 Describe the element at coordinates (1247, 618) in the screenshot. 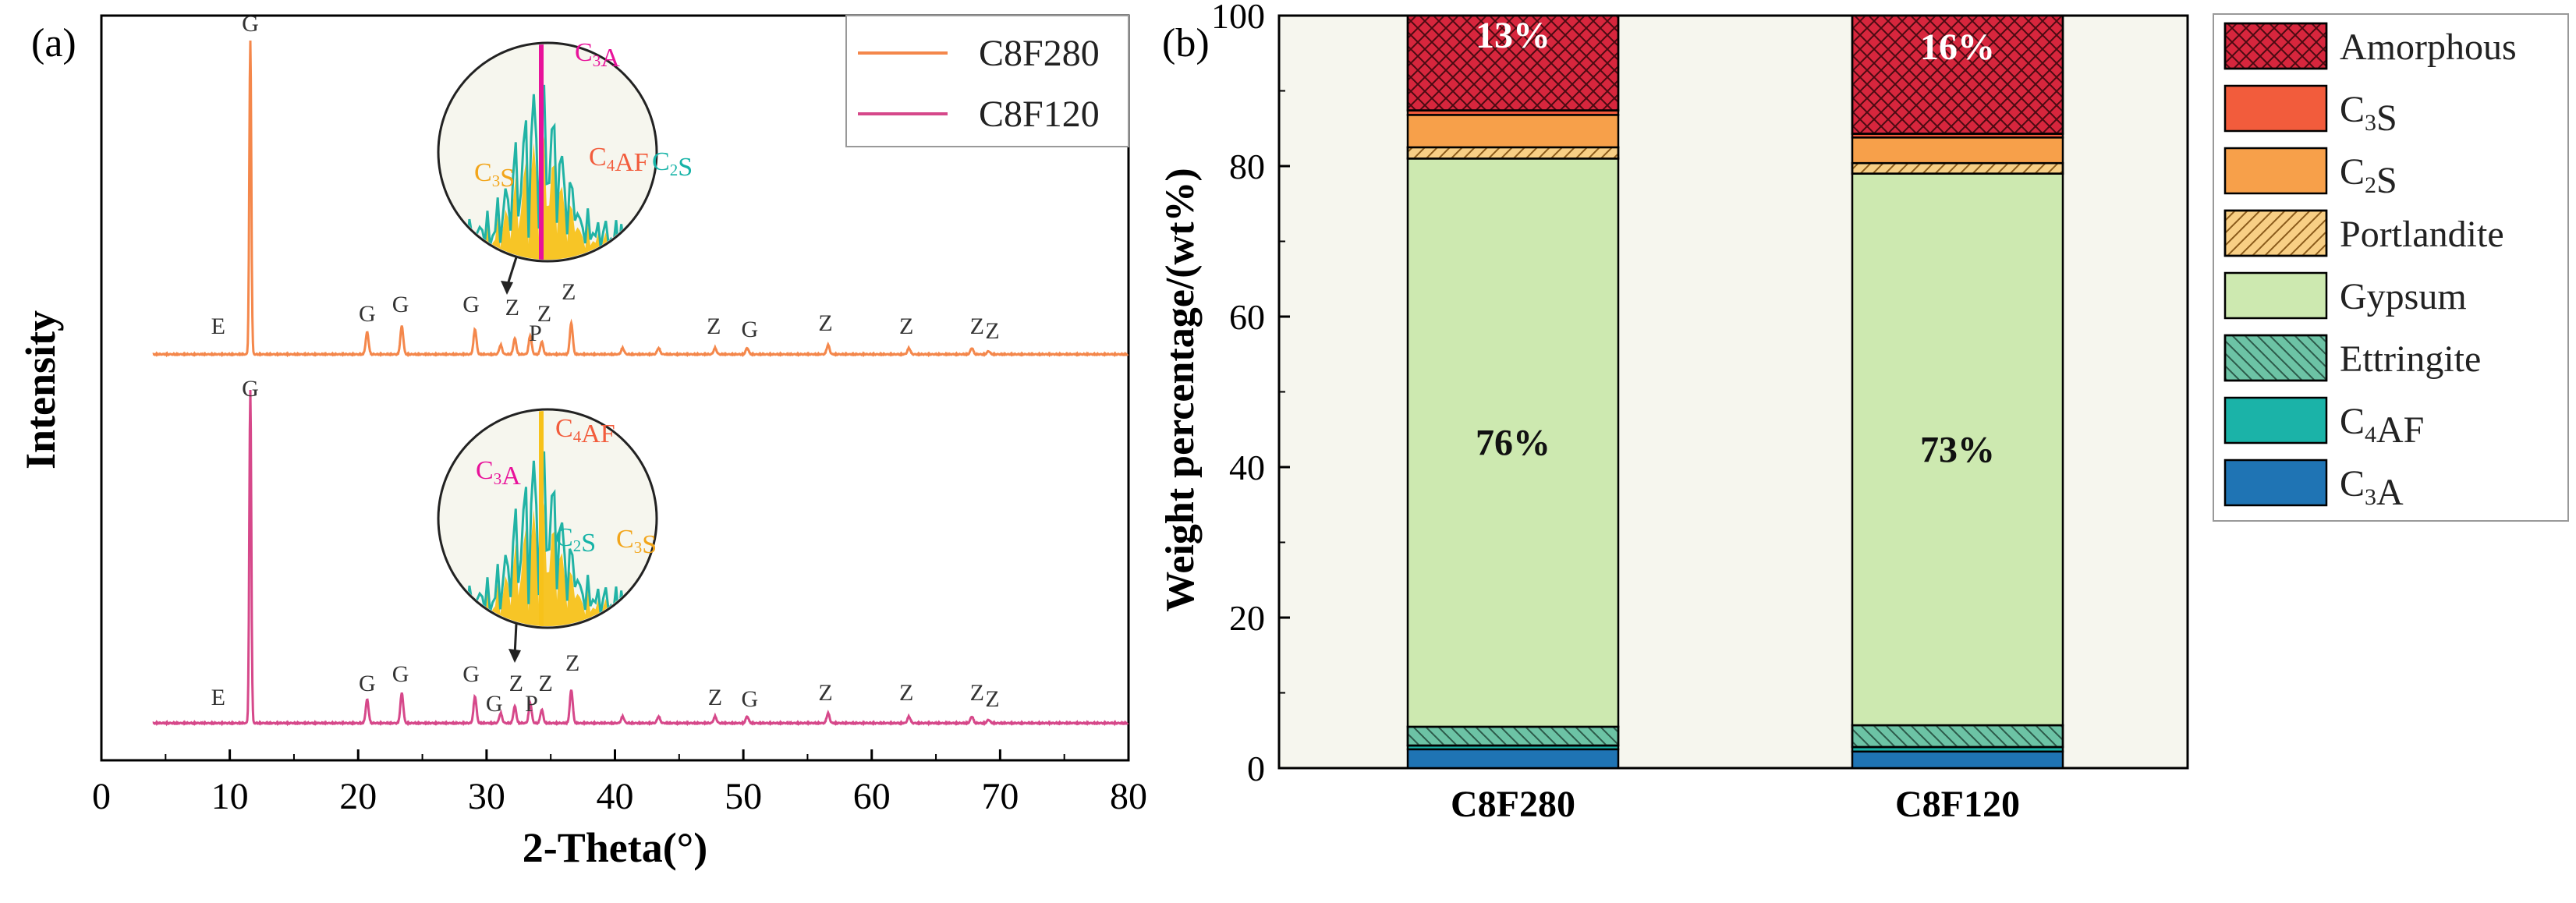

I see `y-tick-label: 20` at that location.